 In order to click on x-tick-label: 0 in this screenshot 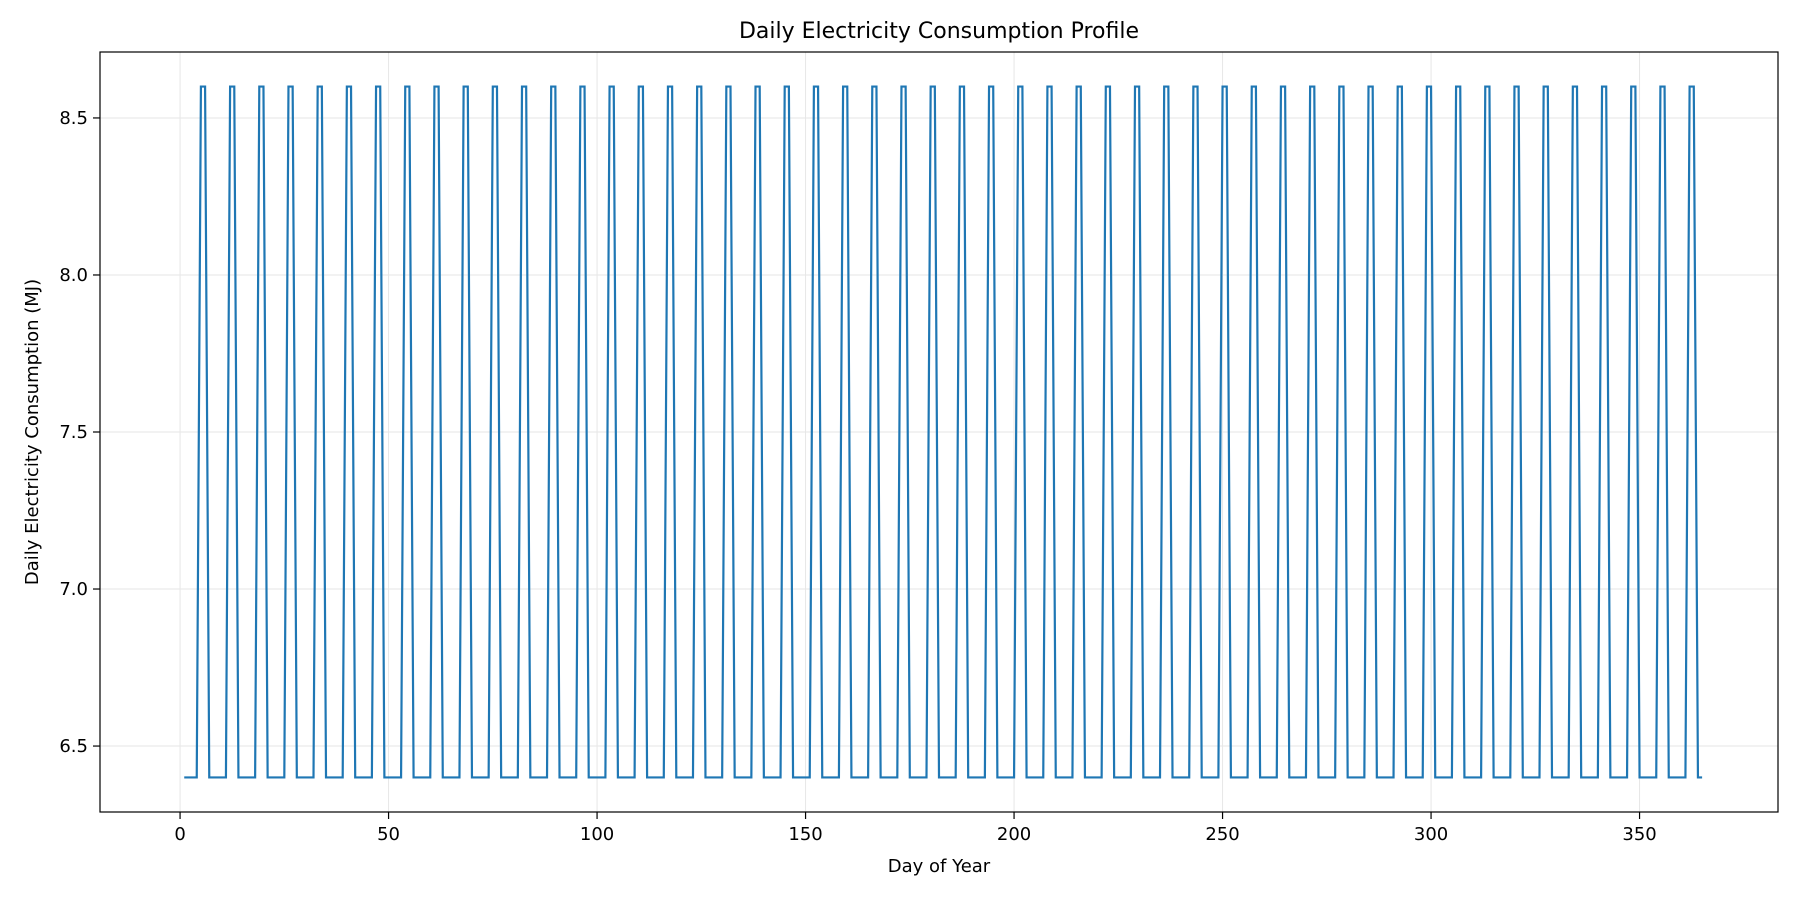, I will do `click(179, 834)`.